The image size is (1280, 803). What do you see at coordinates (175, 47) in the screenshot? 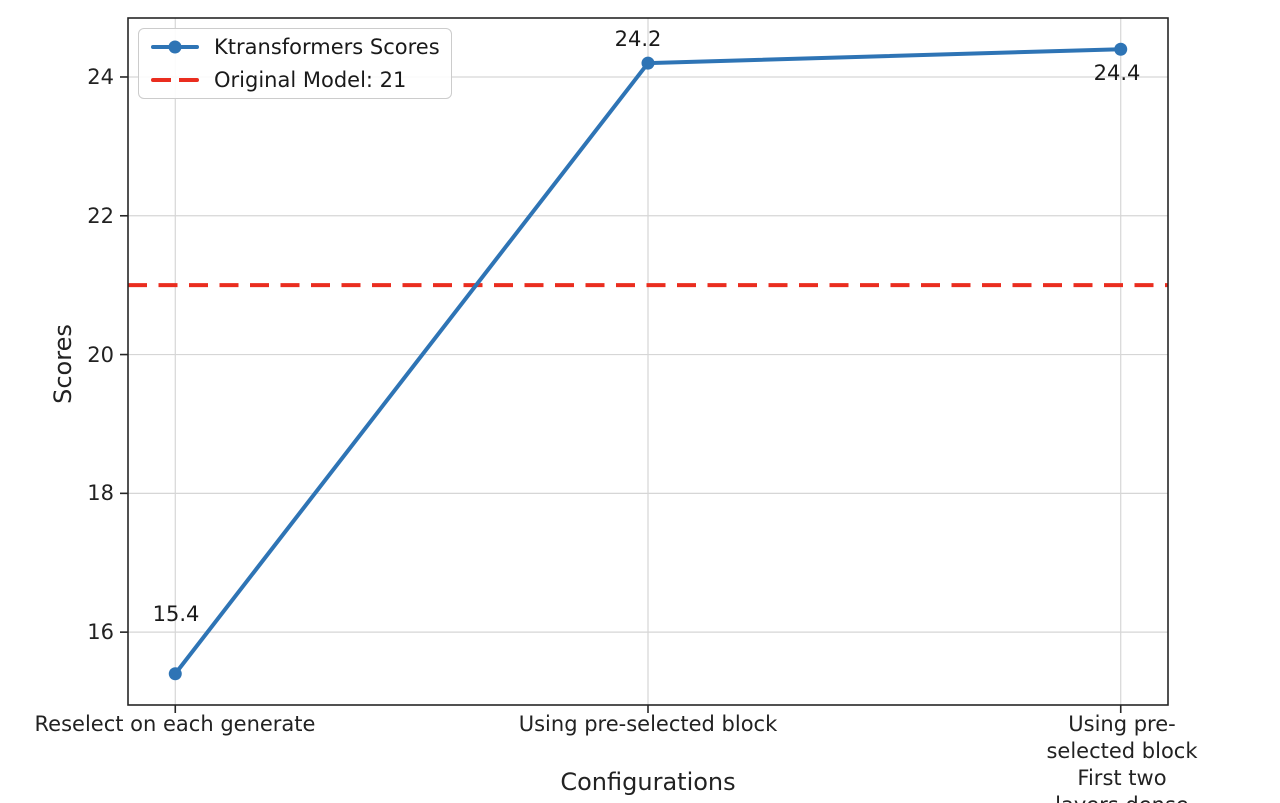
I see `series-line-swatch-icon` at bounding box center [175, 47].